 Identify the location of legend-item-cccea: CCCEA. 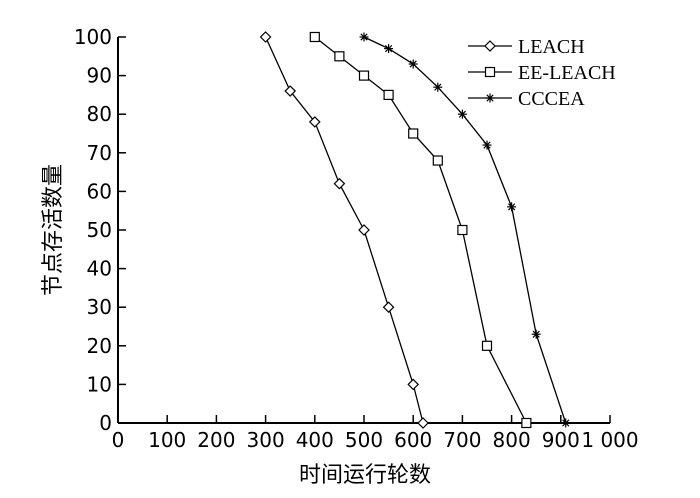
(526, 99).